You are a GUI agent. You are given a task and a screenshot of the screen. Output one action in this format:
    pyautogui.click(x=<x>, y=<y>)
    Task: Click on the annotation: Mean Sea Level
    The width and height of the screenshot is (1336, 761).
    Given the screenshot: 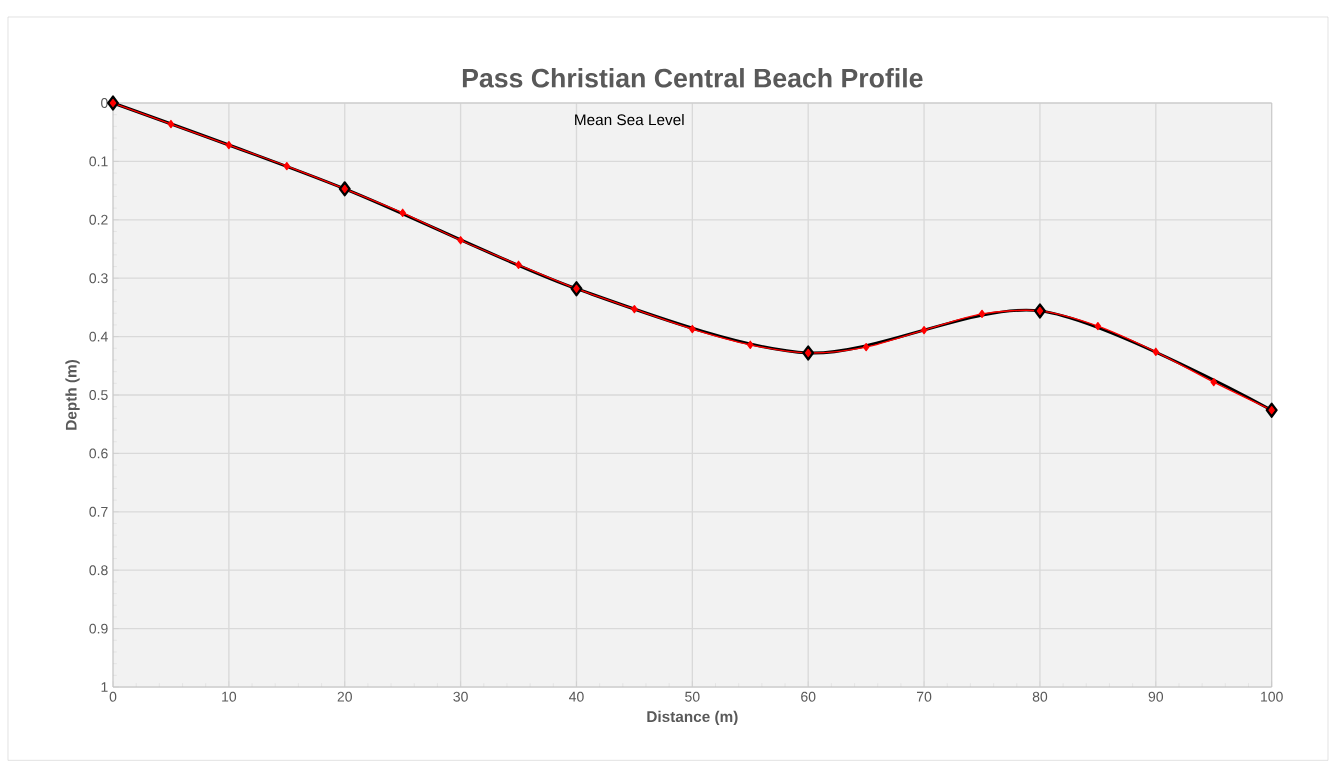 What is the action you would take?
    pyautogui.click(x=629, y=119)
    